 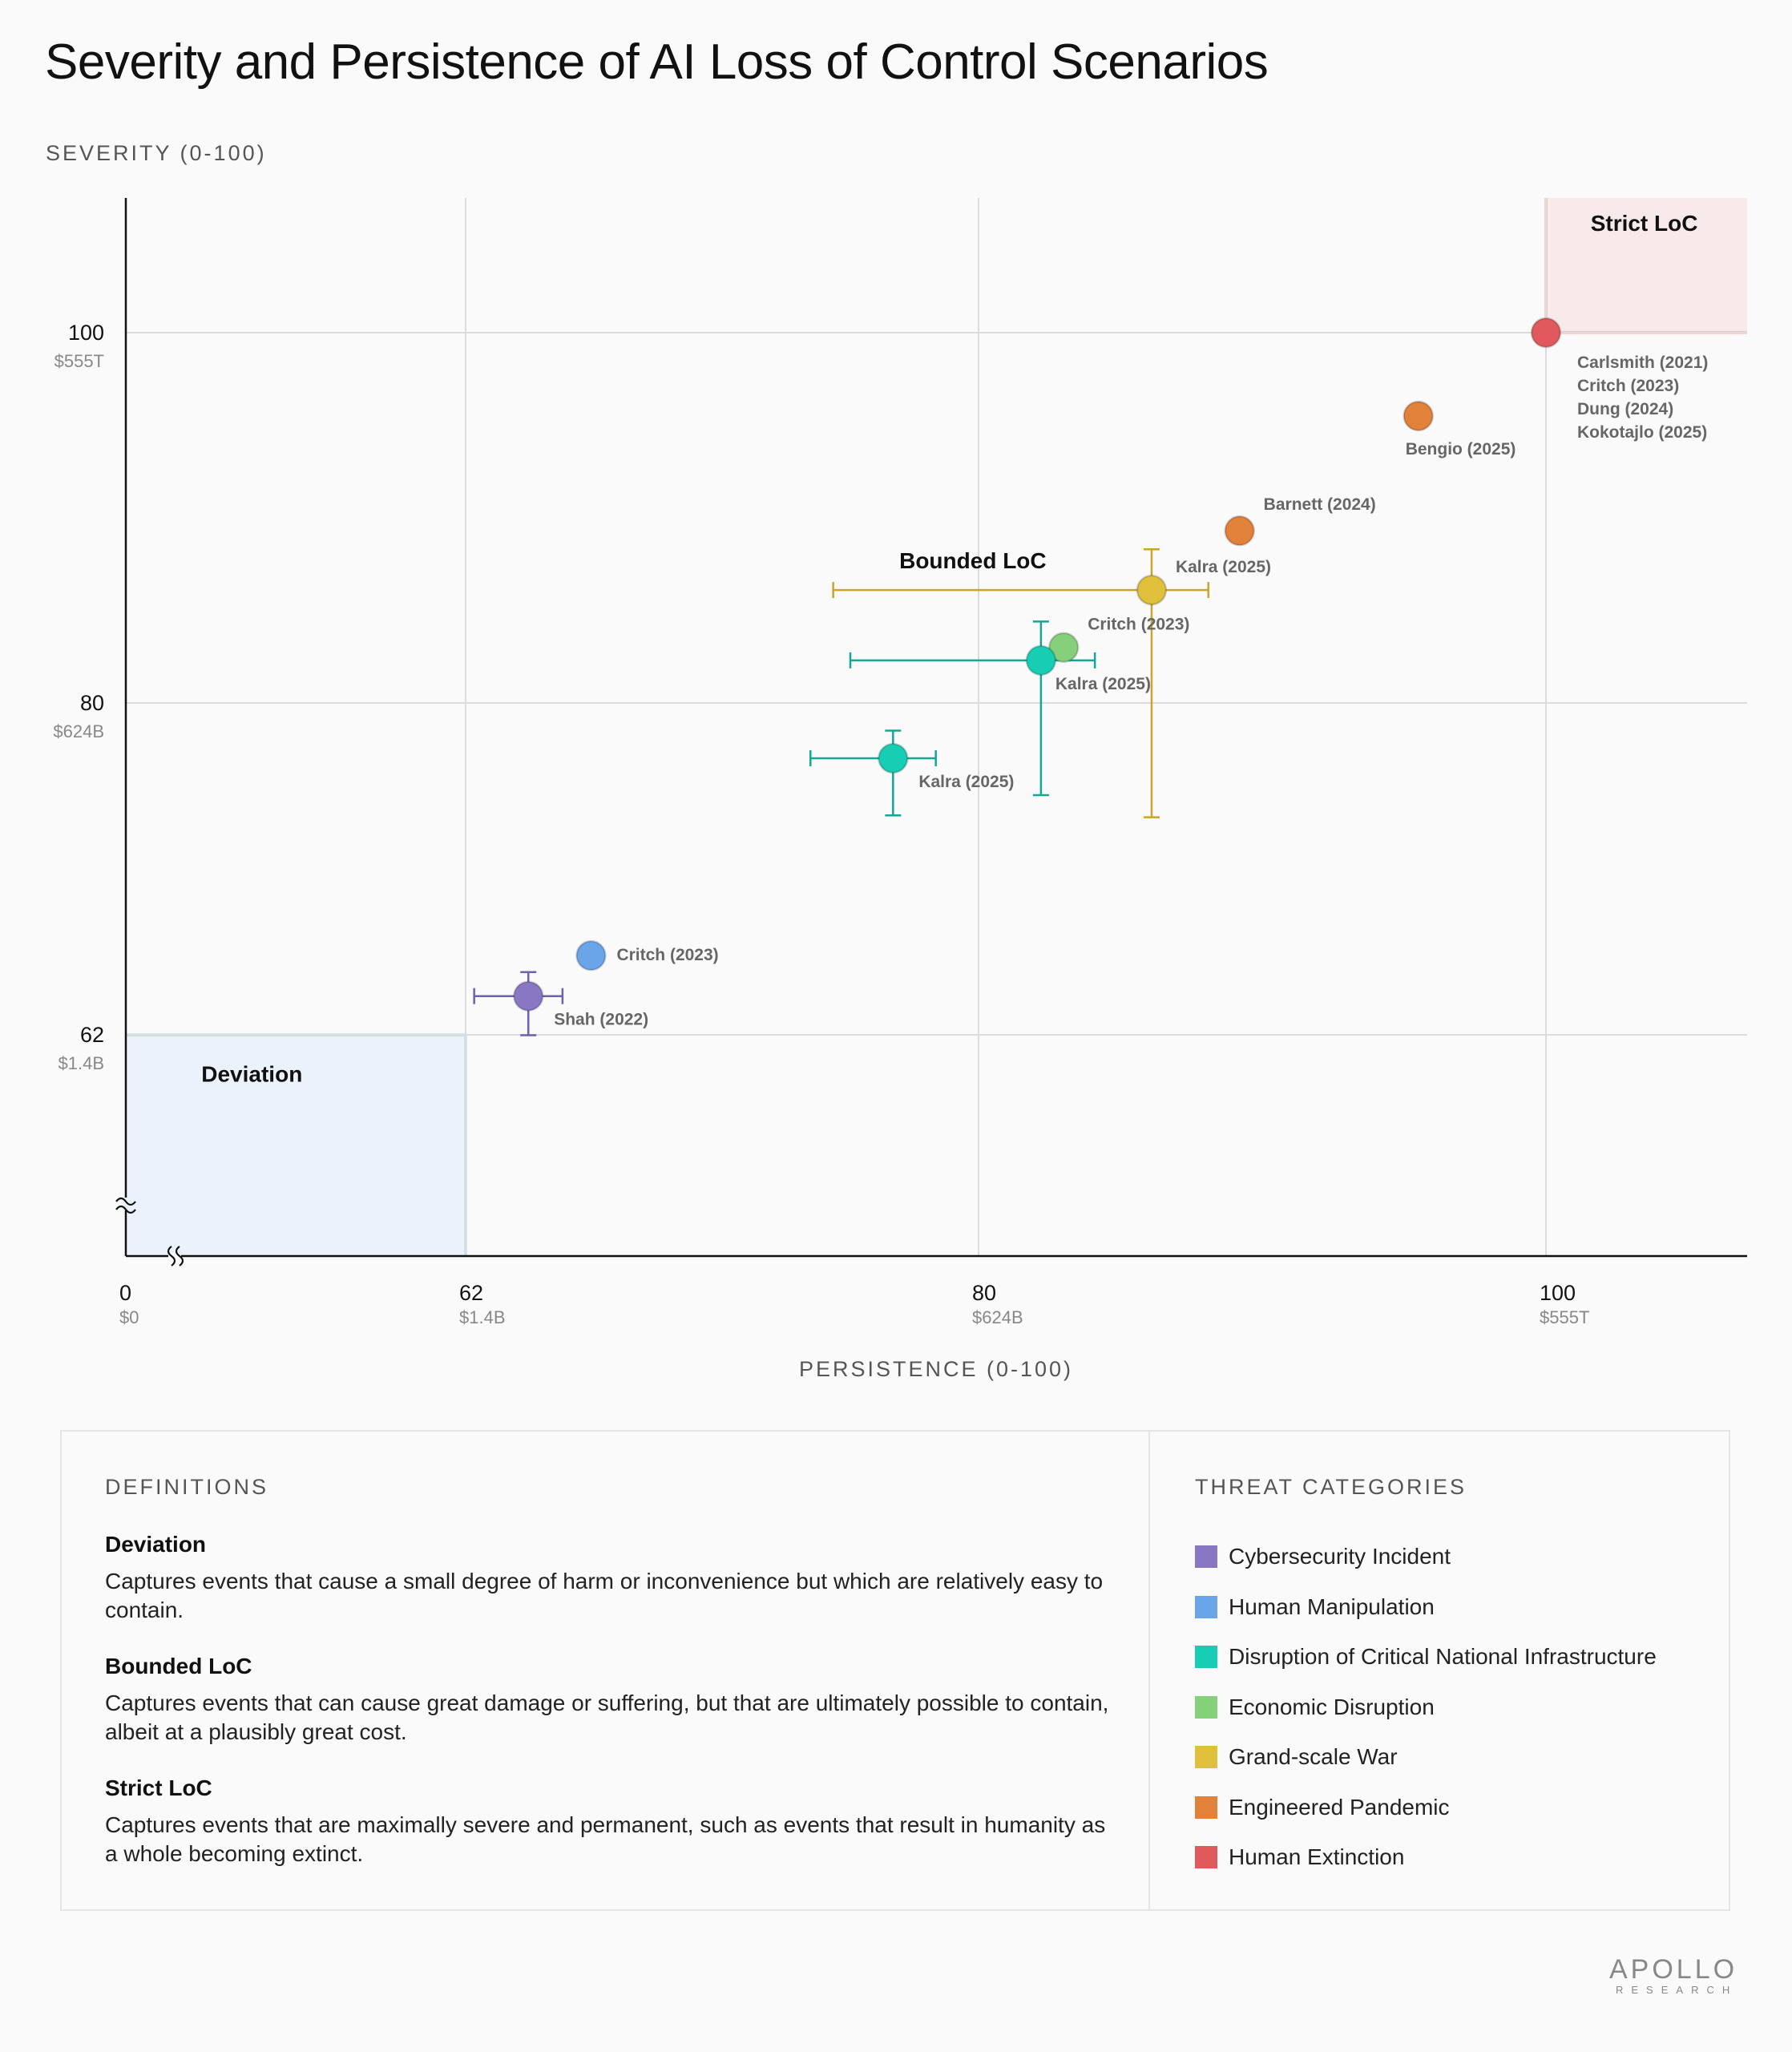 What do you see at coordinates (82, 1063) in the screenshot?
I see `y-tick-sublabel: $1.4B` at bounding box center [82, 1063].